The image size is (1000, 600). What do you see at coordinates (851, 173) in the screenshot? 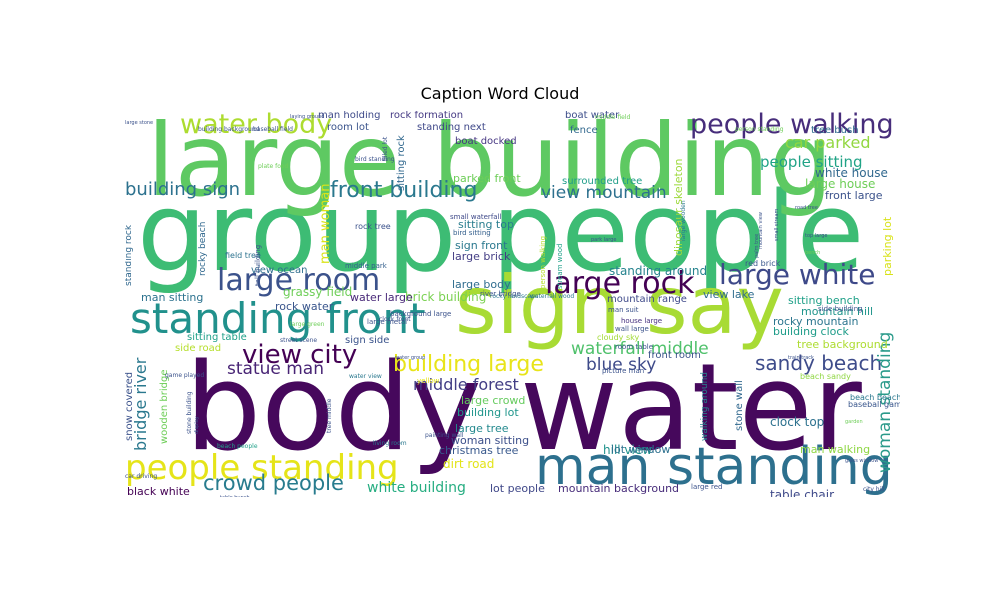
I see `word: white house` at bounding box center [851, 173].